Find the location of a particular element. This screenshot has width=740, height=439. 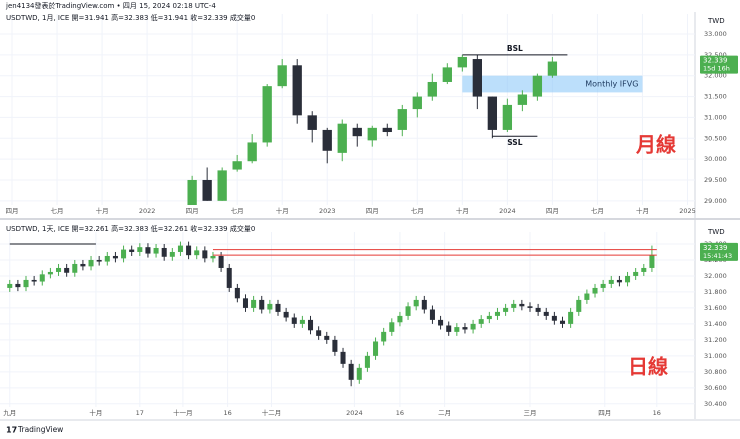

y-tick-label: 30.400 is located at coordinates (715, 404).